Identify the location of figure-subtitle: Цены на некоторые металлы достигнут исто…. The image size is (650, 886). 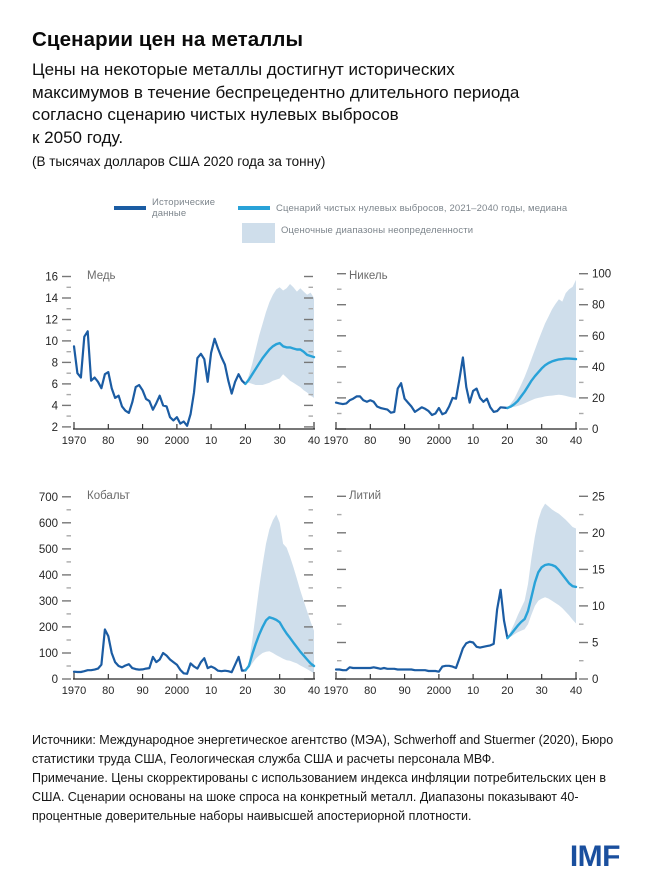
(276, 103).